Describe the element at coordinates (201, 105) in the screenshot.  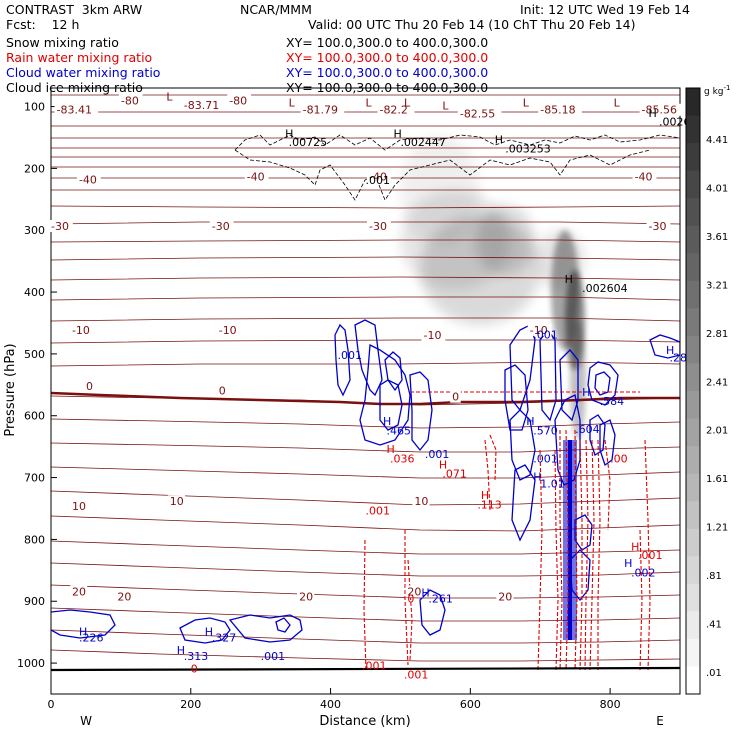
I see `temperature-label: -83.71` at that location.